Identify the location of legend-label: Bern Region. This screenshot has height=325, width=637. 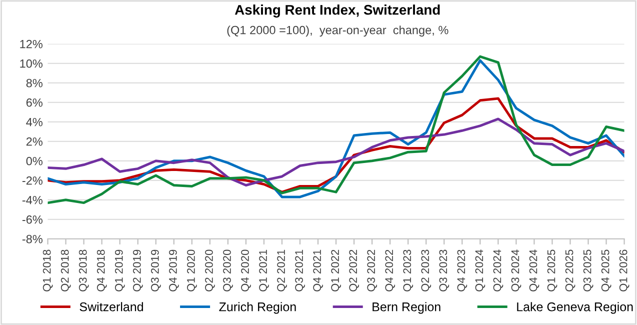
(406, 308).